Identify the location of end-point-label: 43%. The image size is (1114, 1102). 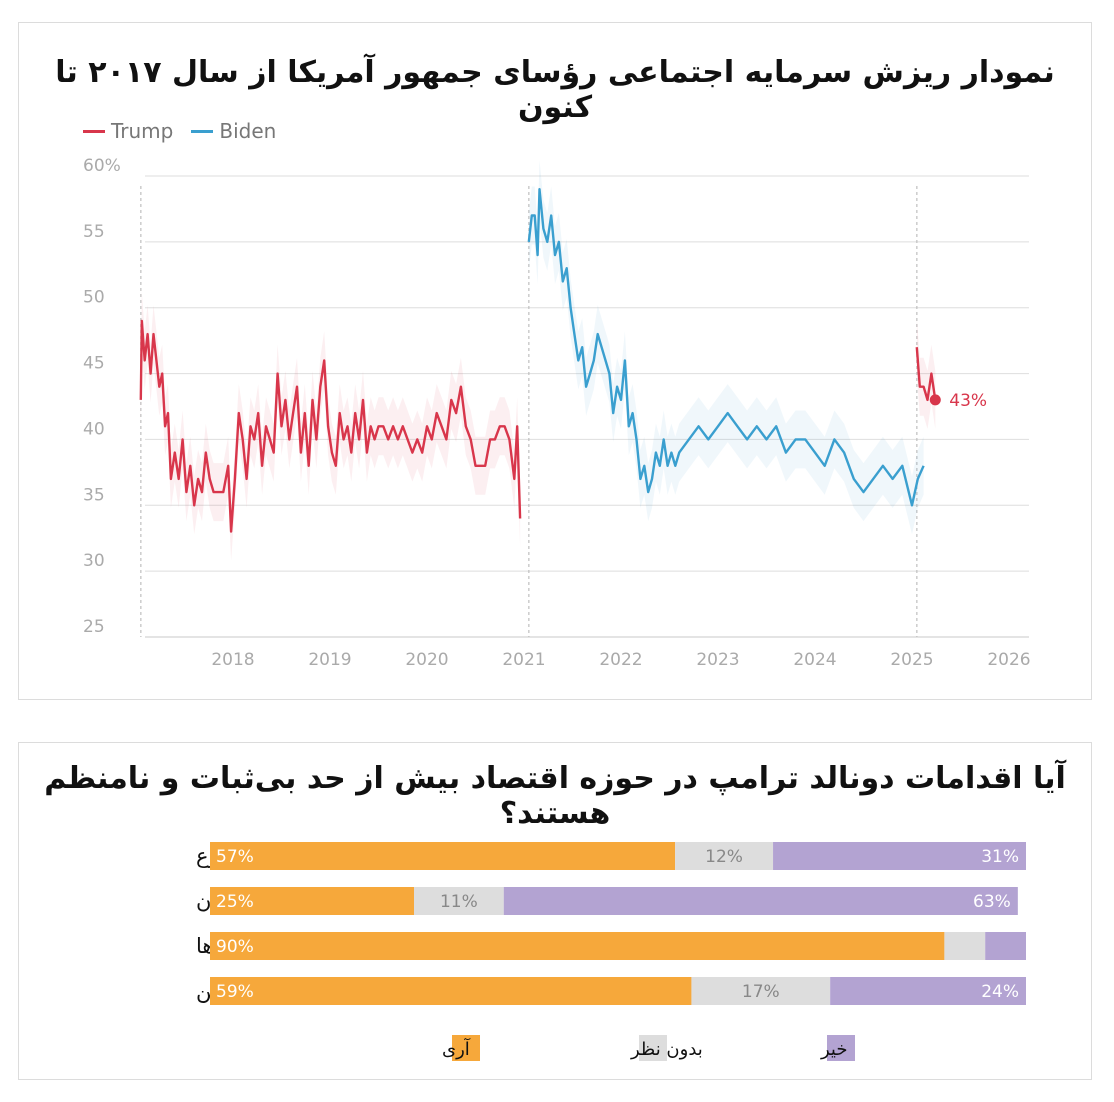
(968, 401).